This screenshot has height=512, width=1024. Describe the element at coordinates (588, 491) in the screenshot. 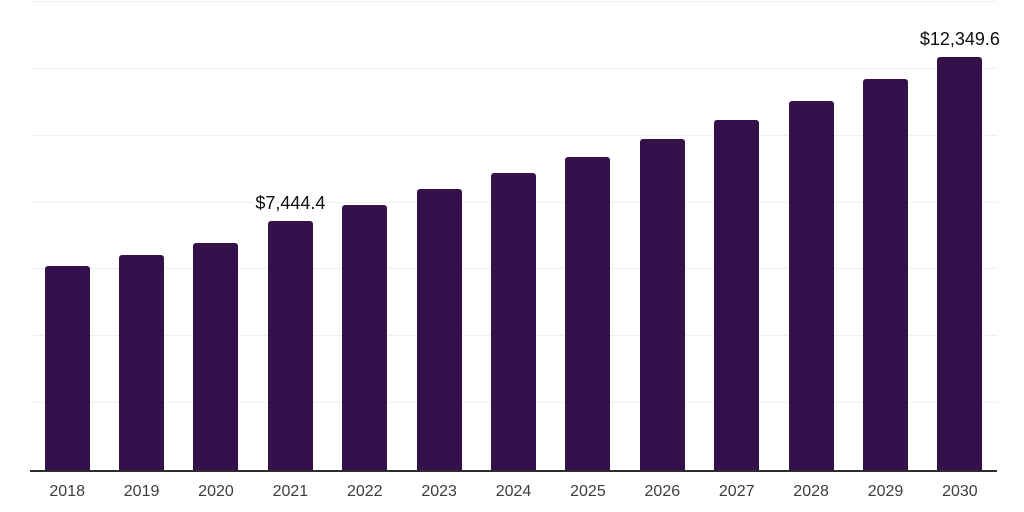

I see `x-tick-label-2025: 2025` at that location.